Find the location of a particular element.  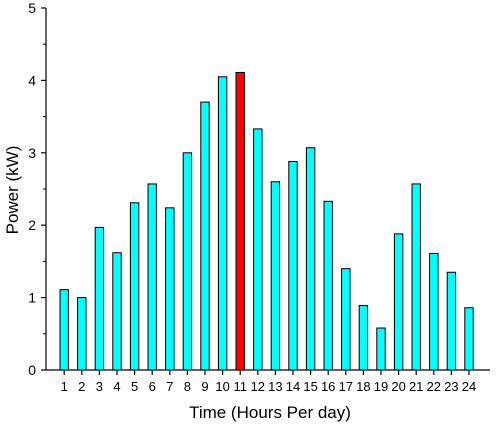

y-tick-label: 4 is located at coordinates (32, 80).